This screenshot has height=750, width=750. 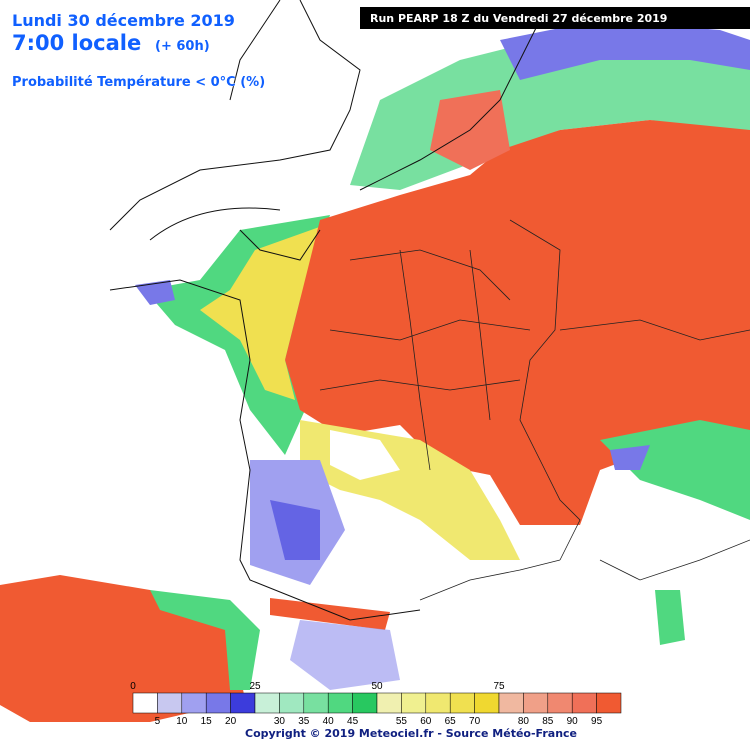 What do you see at coordinates (262, 312) in the screenshot?
I see `field-yellow` at bounding box center [262, 312].